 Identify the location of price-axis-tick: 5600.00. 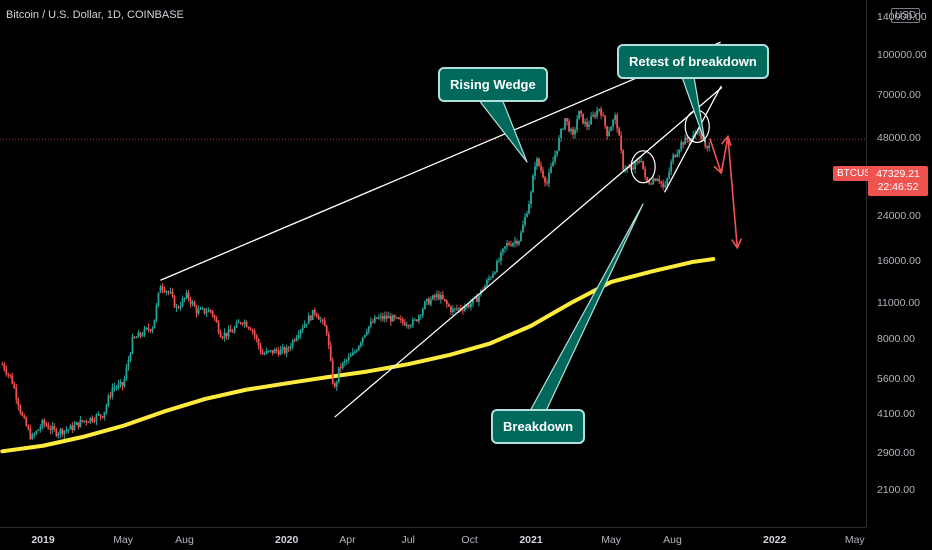
(896, 379).